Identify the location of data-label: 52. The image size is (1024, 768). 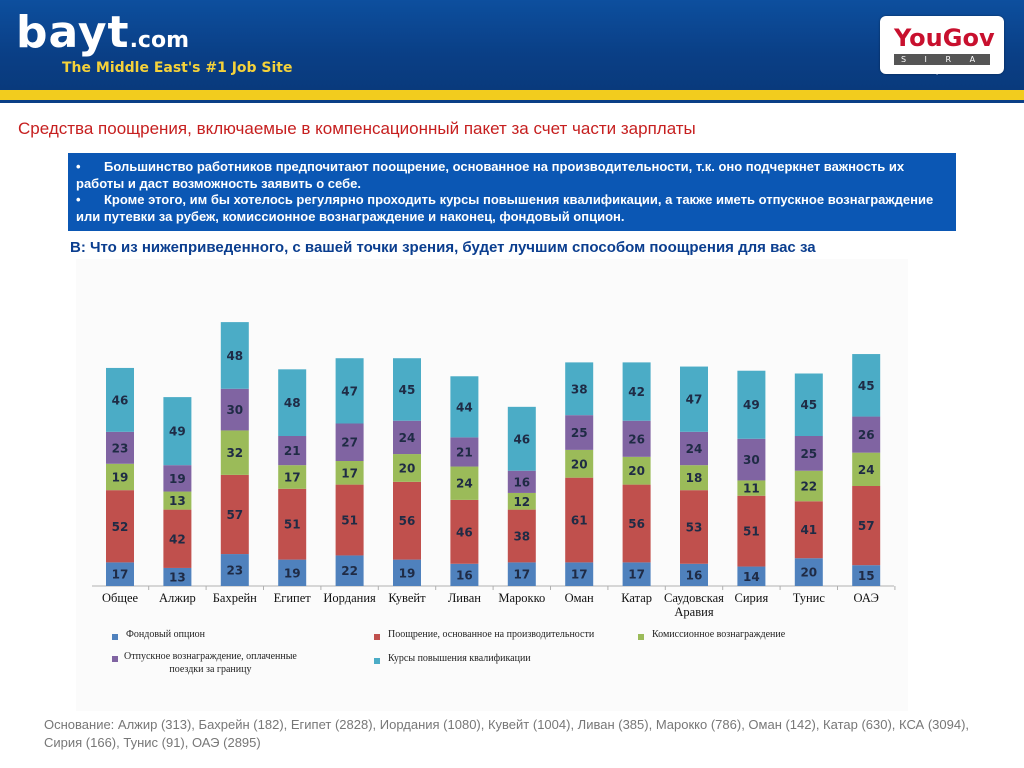
(120, 527).